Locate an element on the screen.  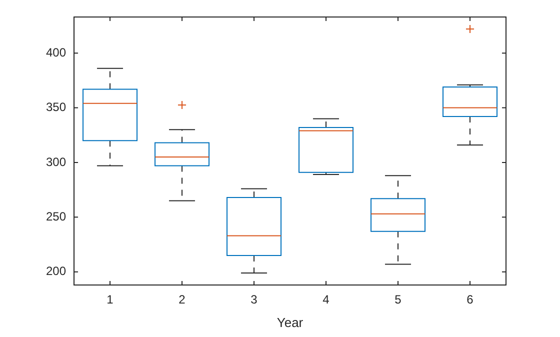
y-tick-label: 250 is located at coordinates (56, 216).